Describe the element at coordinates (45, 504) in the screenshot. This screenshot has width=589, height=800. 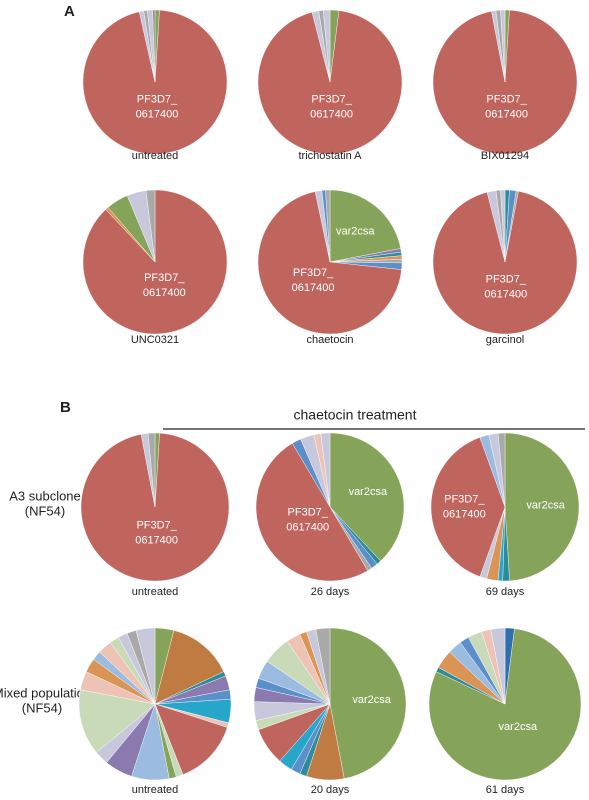
I see `row-label: A3 subclone (NF54)` at that location.